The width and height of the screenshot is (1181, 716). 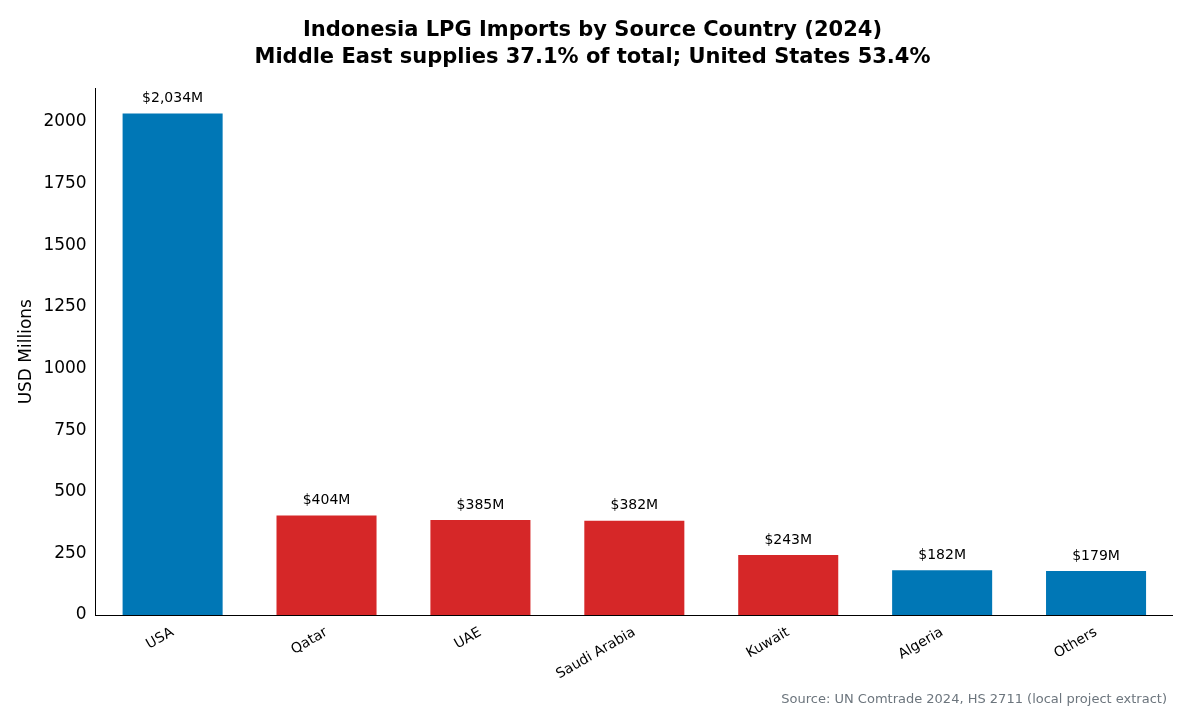 I want to click on data-label: $2,034M, so click(x=173, y=97).